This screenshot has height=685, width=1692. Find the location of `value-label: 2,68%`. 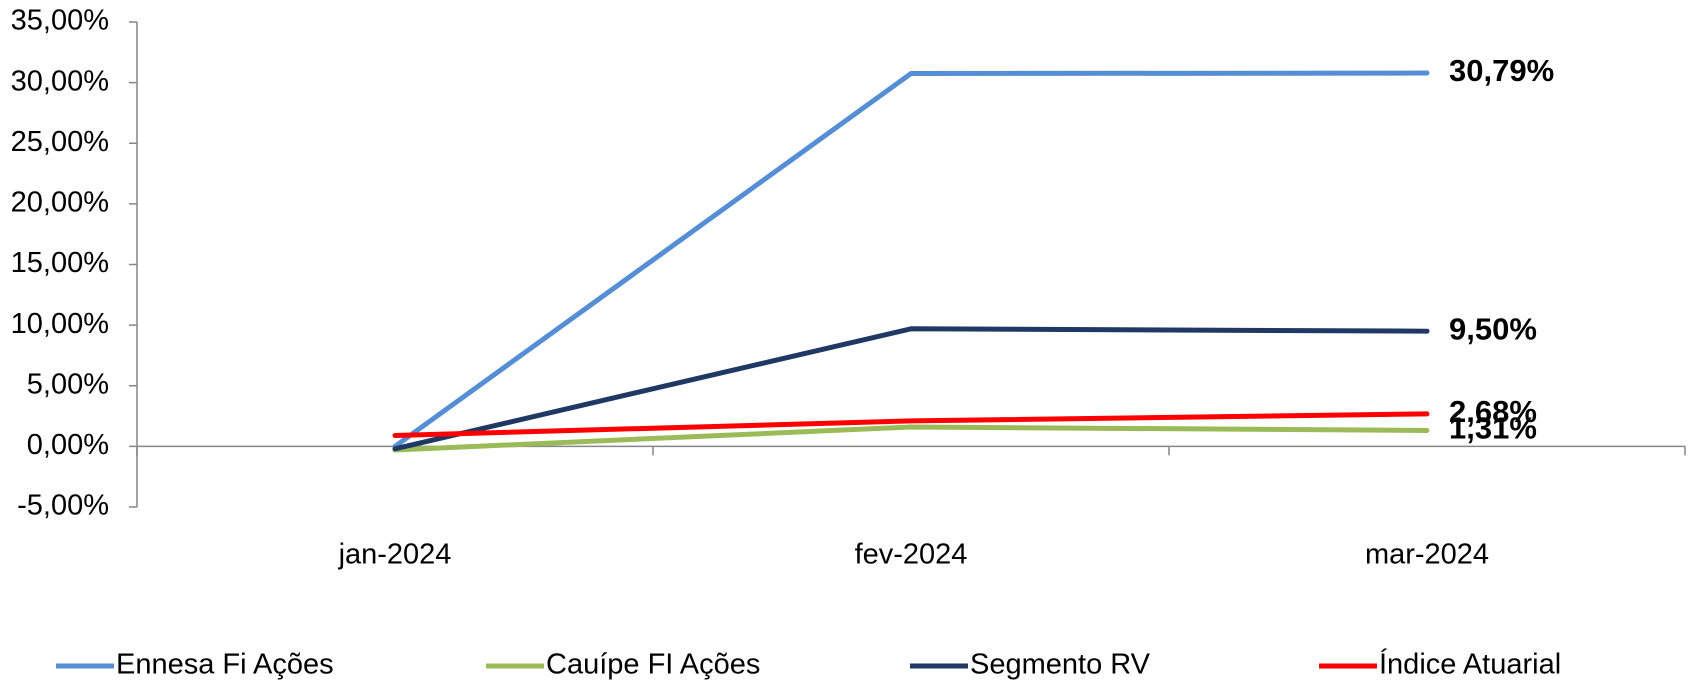

value-label: 2,68% is located at coordinates (1493, 411).